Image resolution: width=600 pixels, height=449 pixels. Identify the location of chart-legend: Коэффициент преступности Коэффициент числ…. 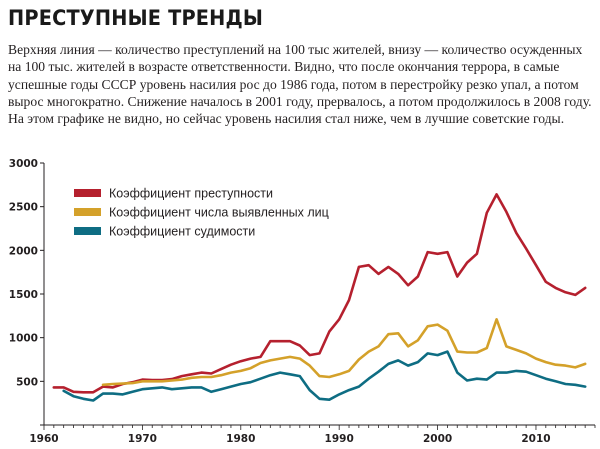
(201, 213).